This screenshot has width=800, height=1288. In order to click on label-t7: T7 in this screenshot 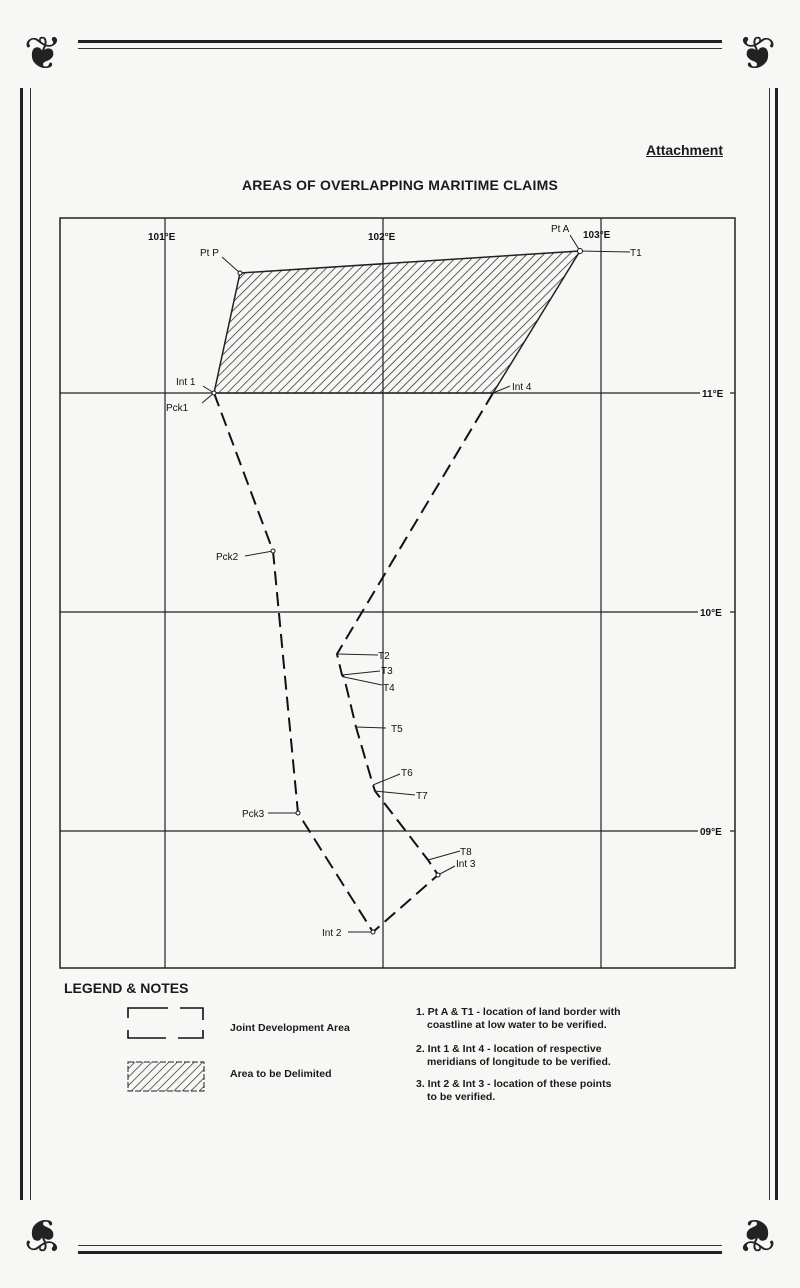, I will do `click(422, 796)`.